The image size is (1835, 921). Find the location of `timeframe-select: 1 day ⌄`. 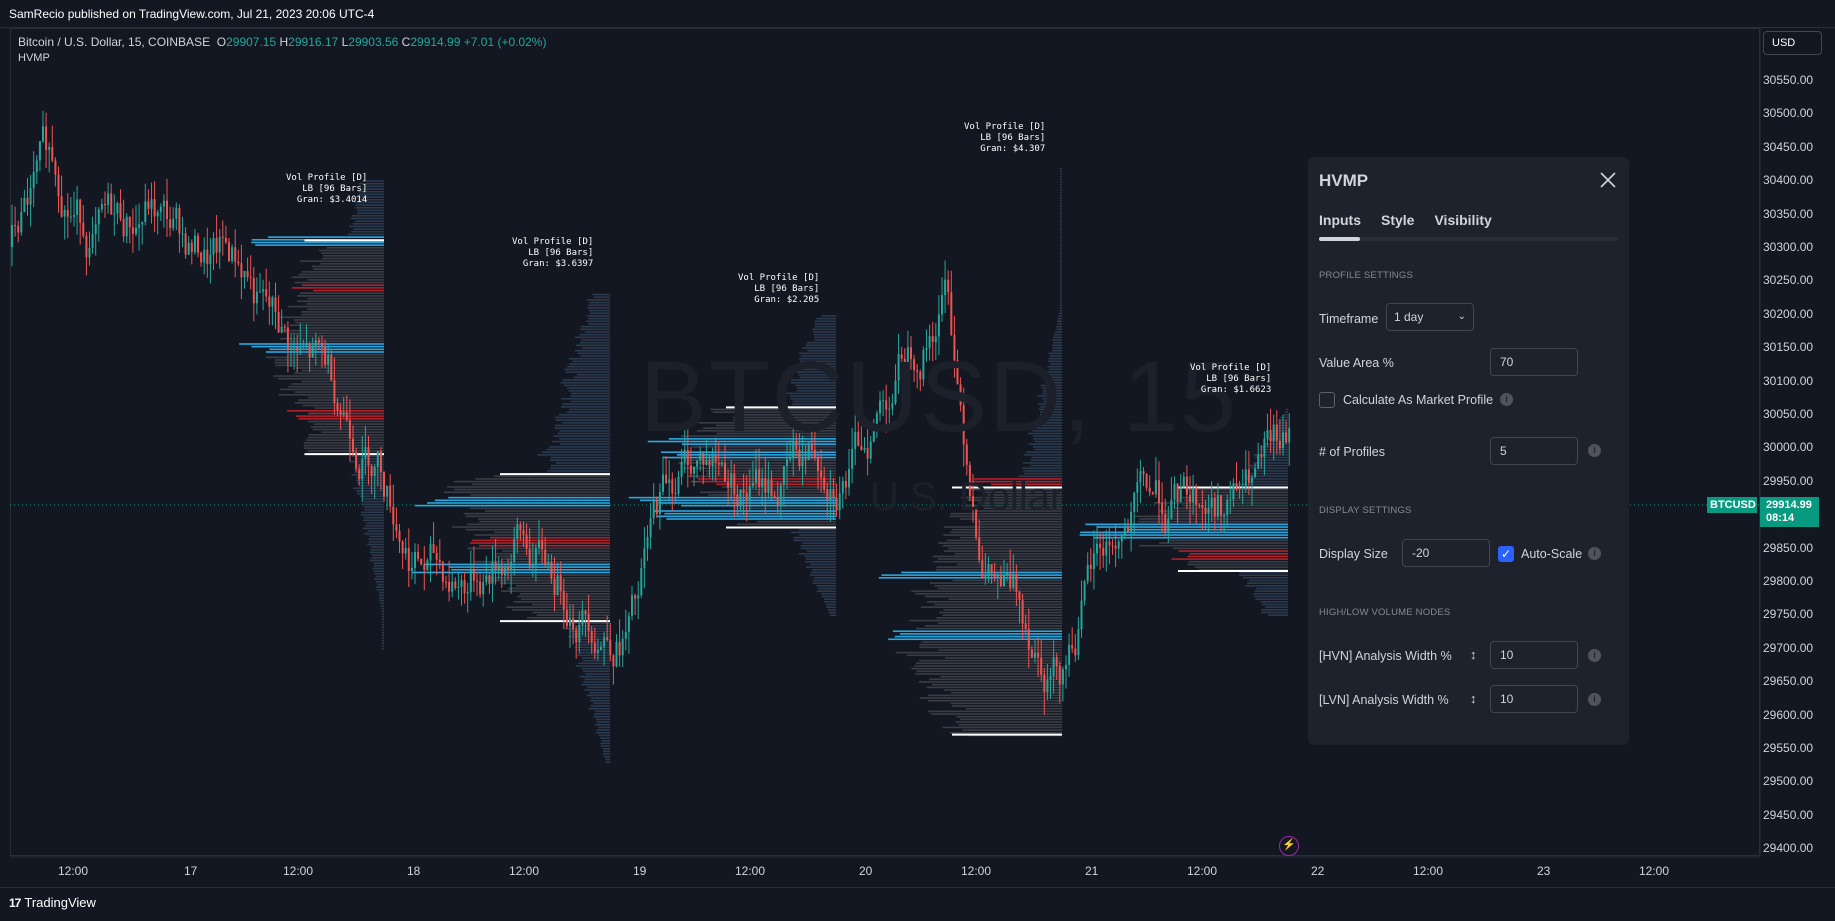

timeframe-select: 1 day ⌄ is located at coordinates (1430, 317).